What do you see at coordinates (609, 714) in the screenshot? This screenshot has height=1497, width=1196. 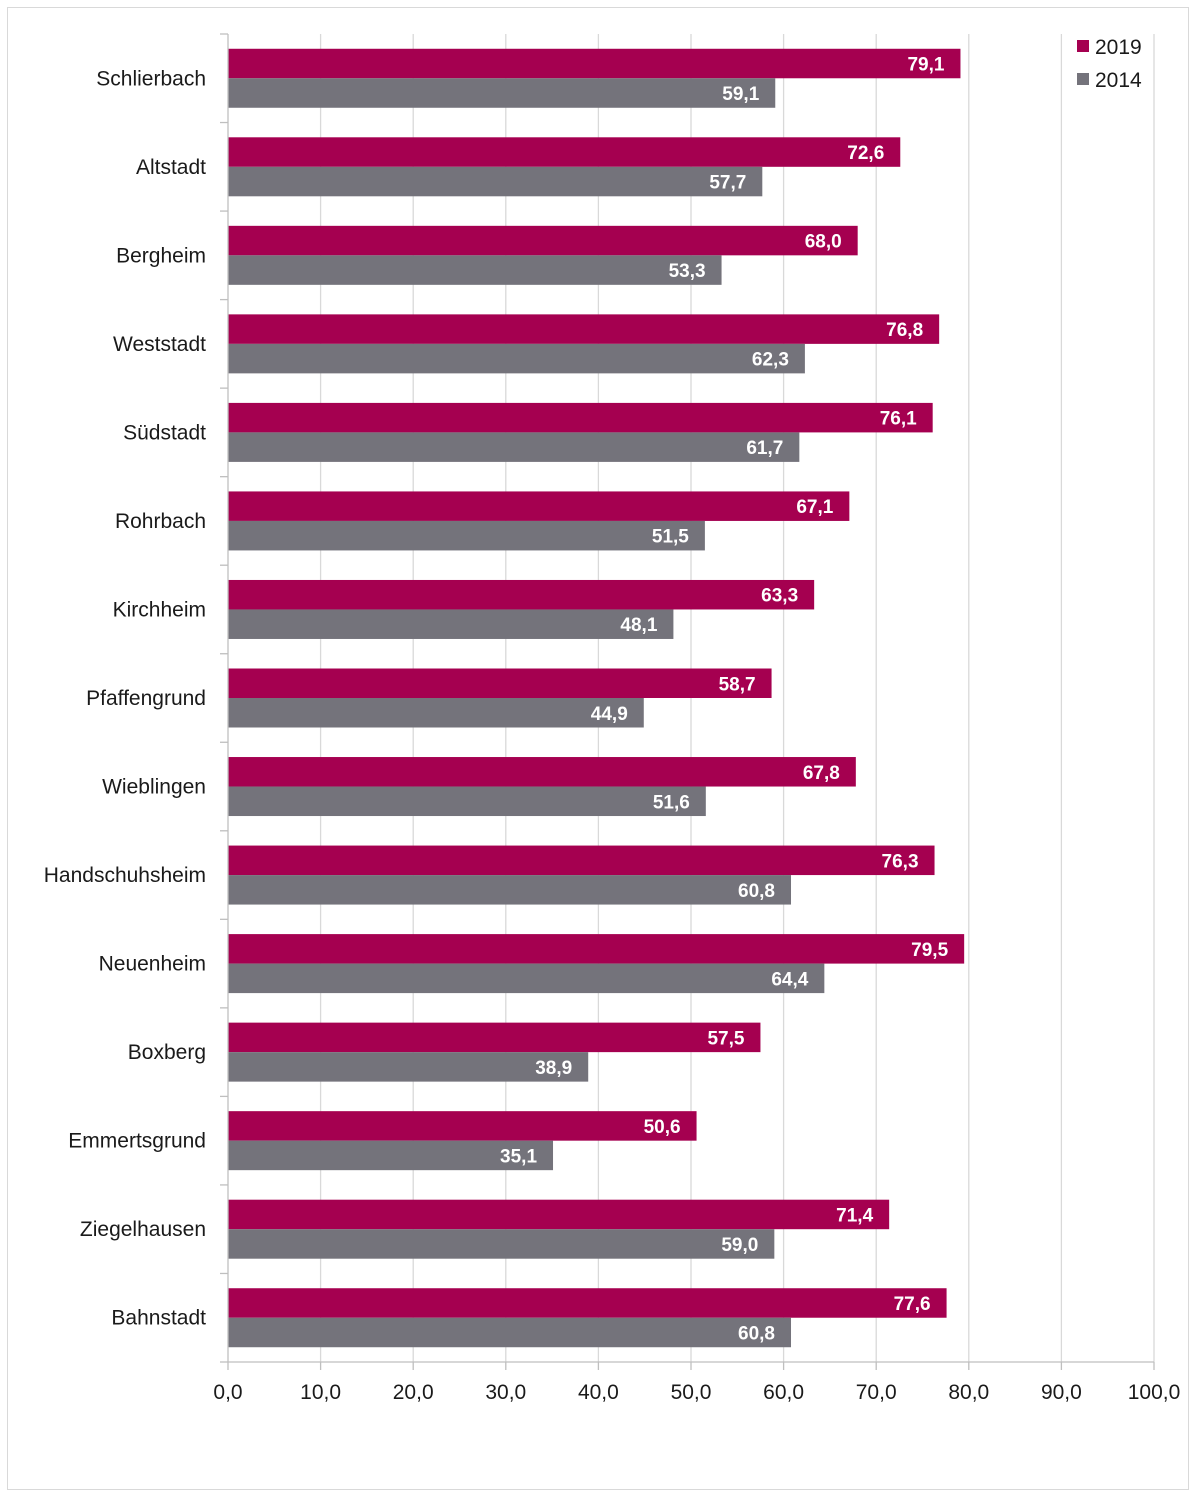 I see `data-label-2014: 44,9` at bounding box center [609, 714].